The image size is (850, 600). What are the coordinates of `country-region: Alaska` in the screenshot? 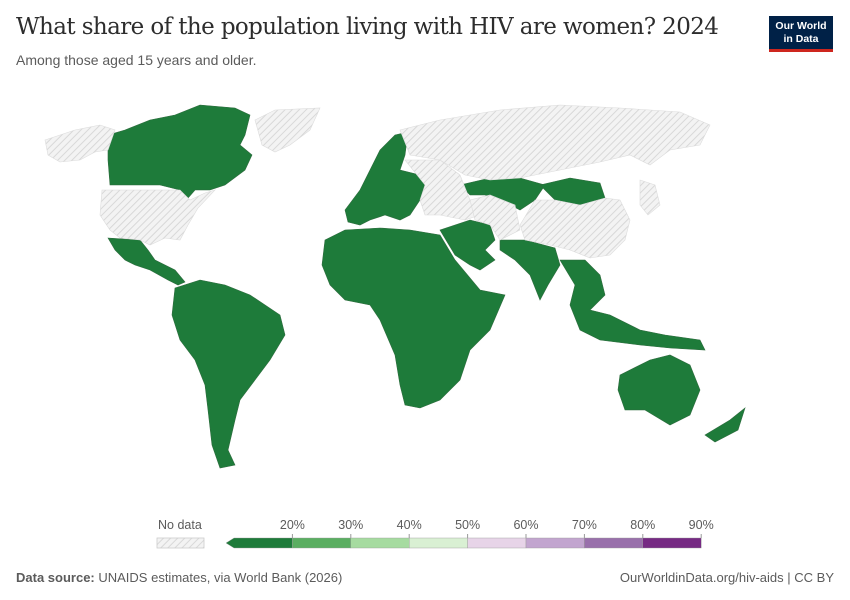 It's located at (80, 143).